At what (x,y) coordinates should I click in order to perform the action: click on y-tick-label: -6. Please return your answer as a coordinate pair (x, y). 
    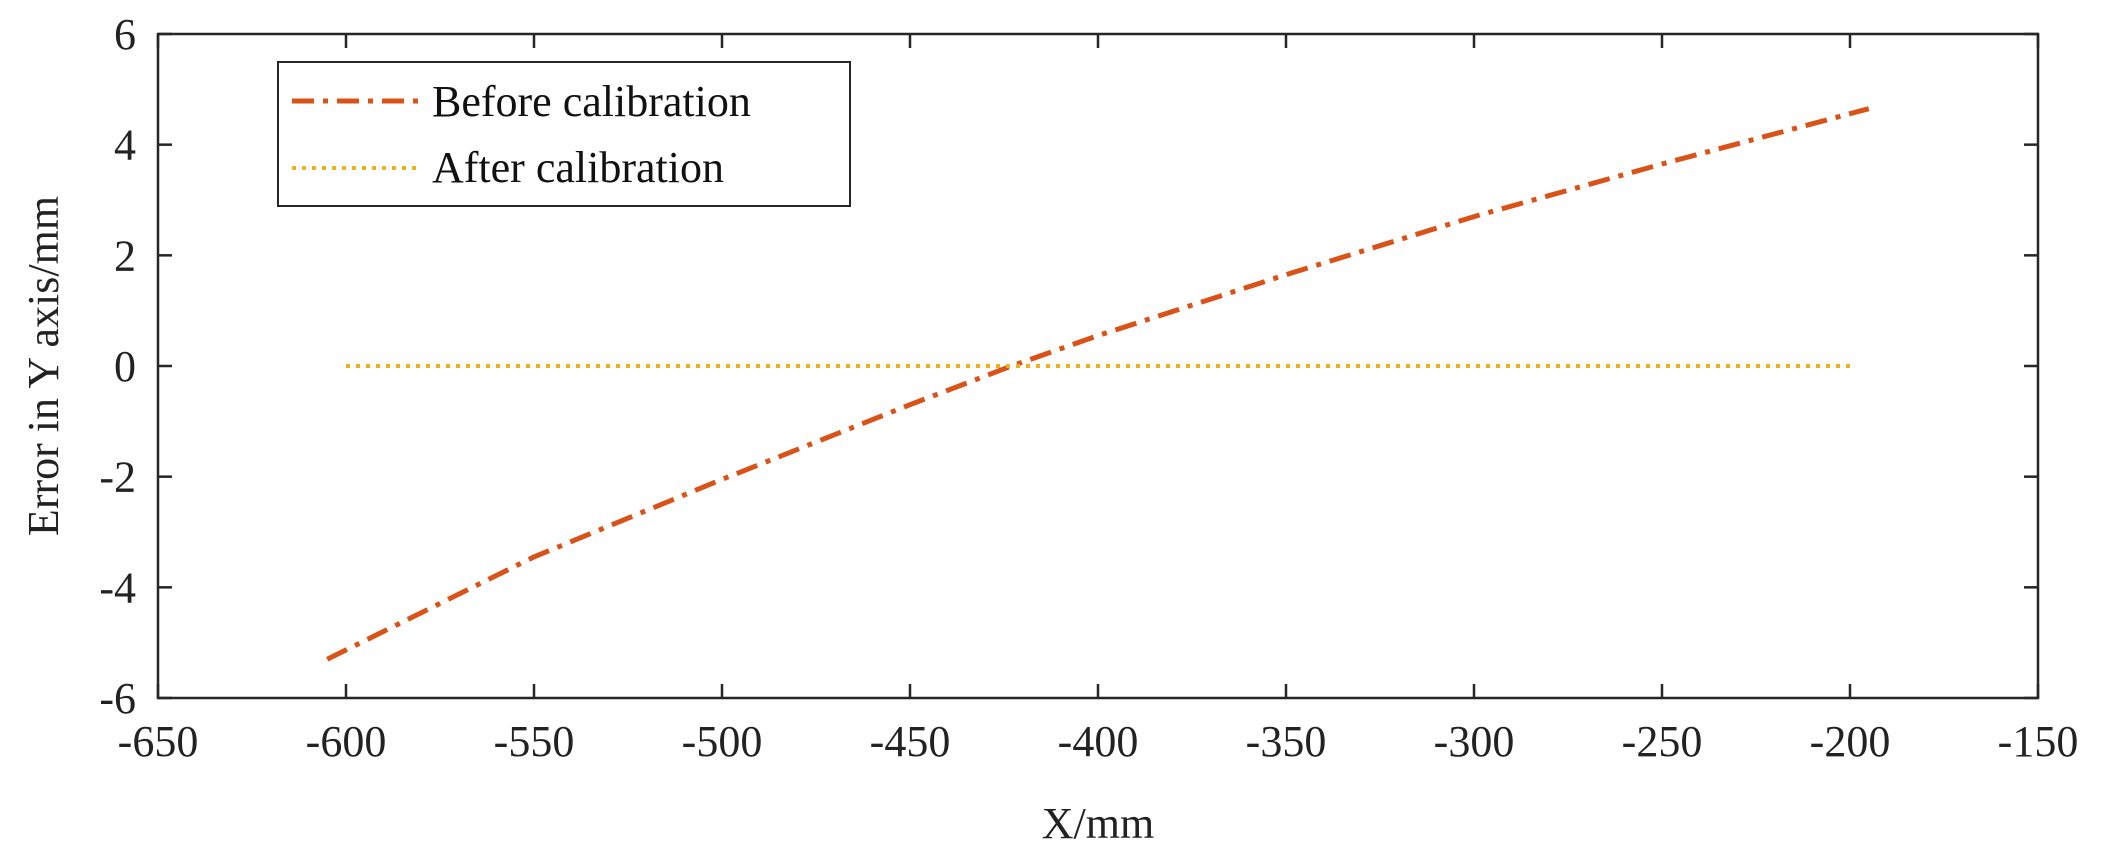
    Looking at the image, I should click on (117, 698).